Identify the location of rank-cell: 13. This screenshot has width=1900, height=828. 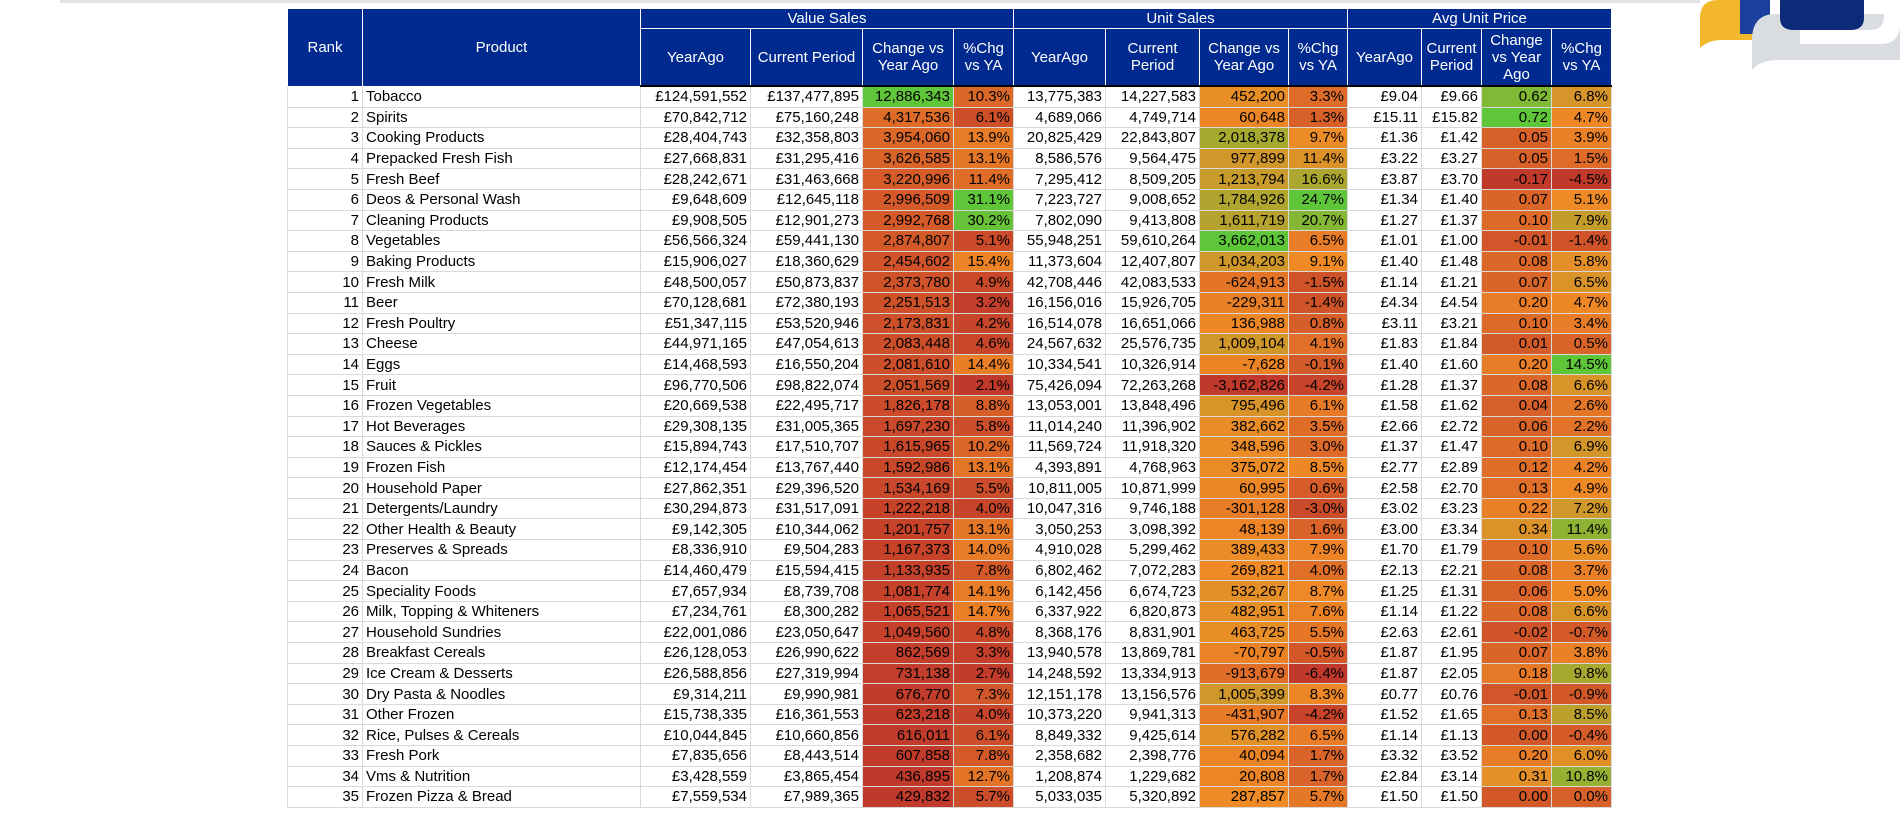
(325, 344).